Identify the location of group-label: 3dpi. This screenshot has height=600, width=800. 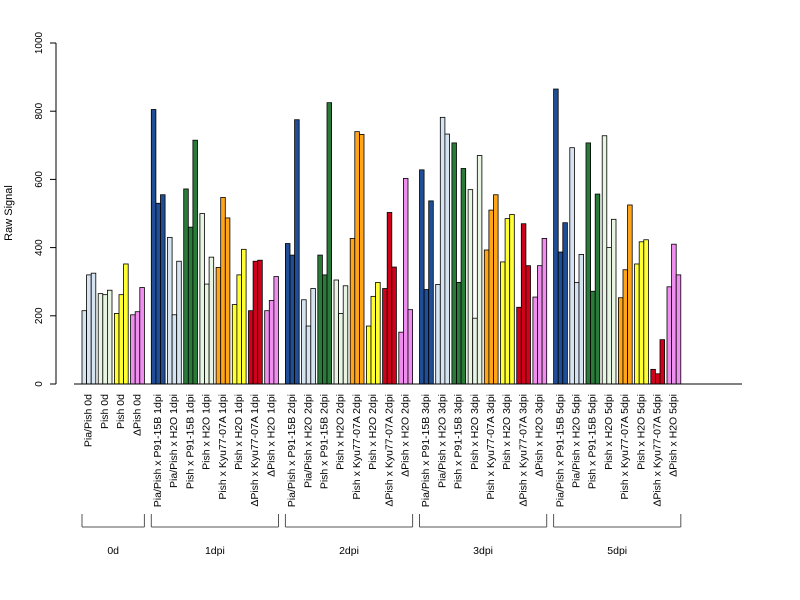
(483, 551).